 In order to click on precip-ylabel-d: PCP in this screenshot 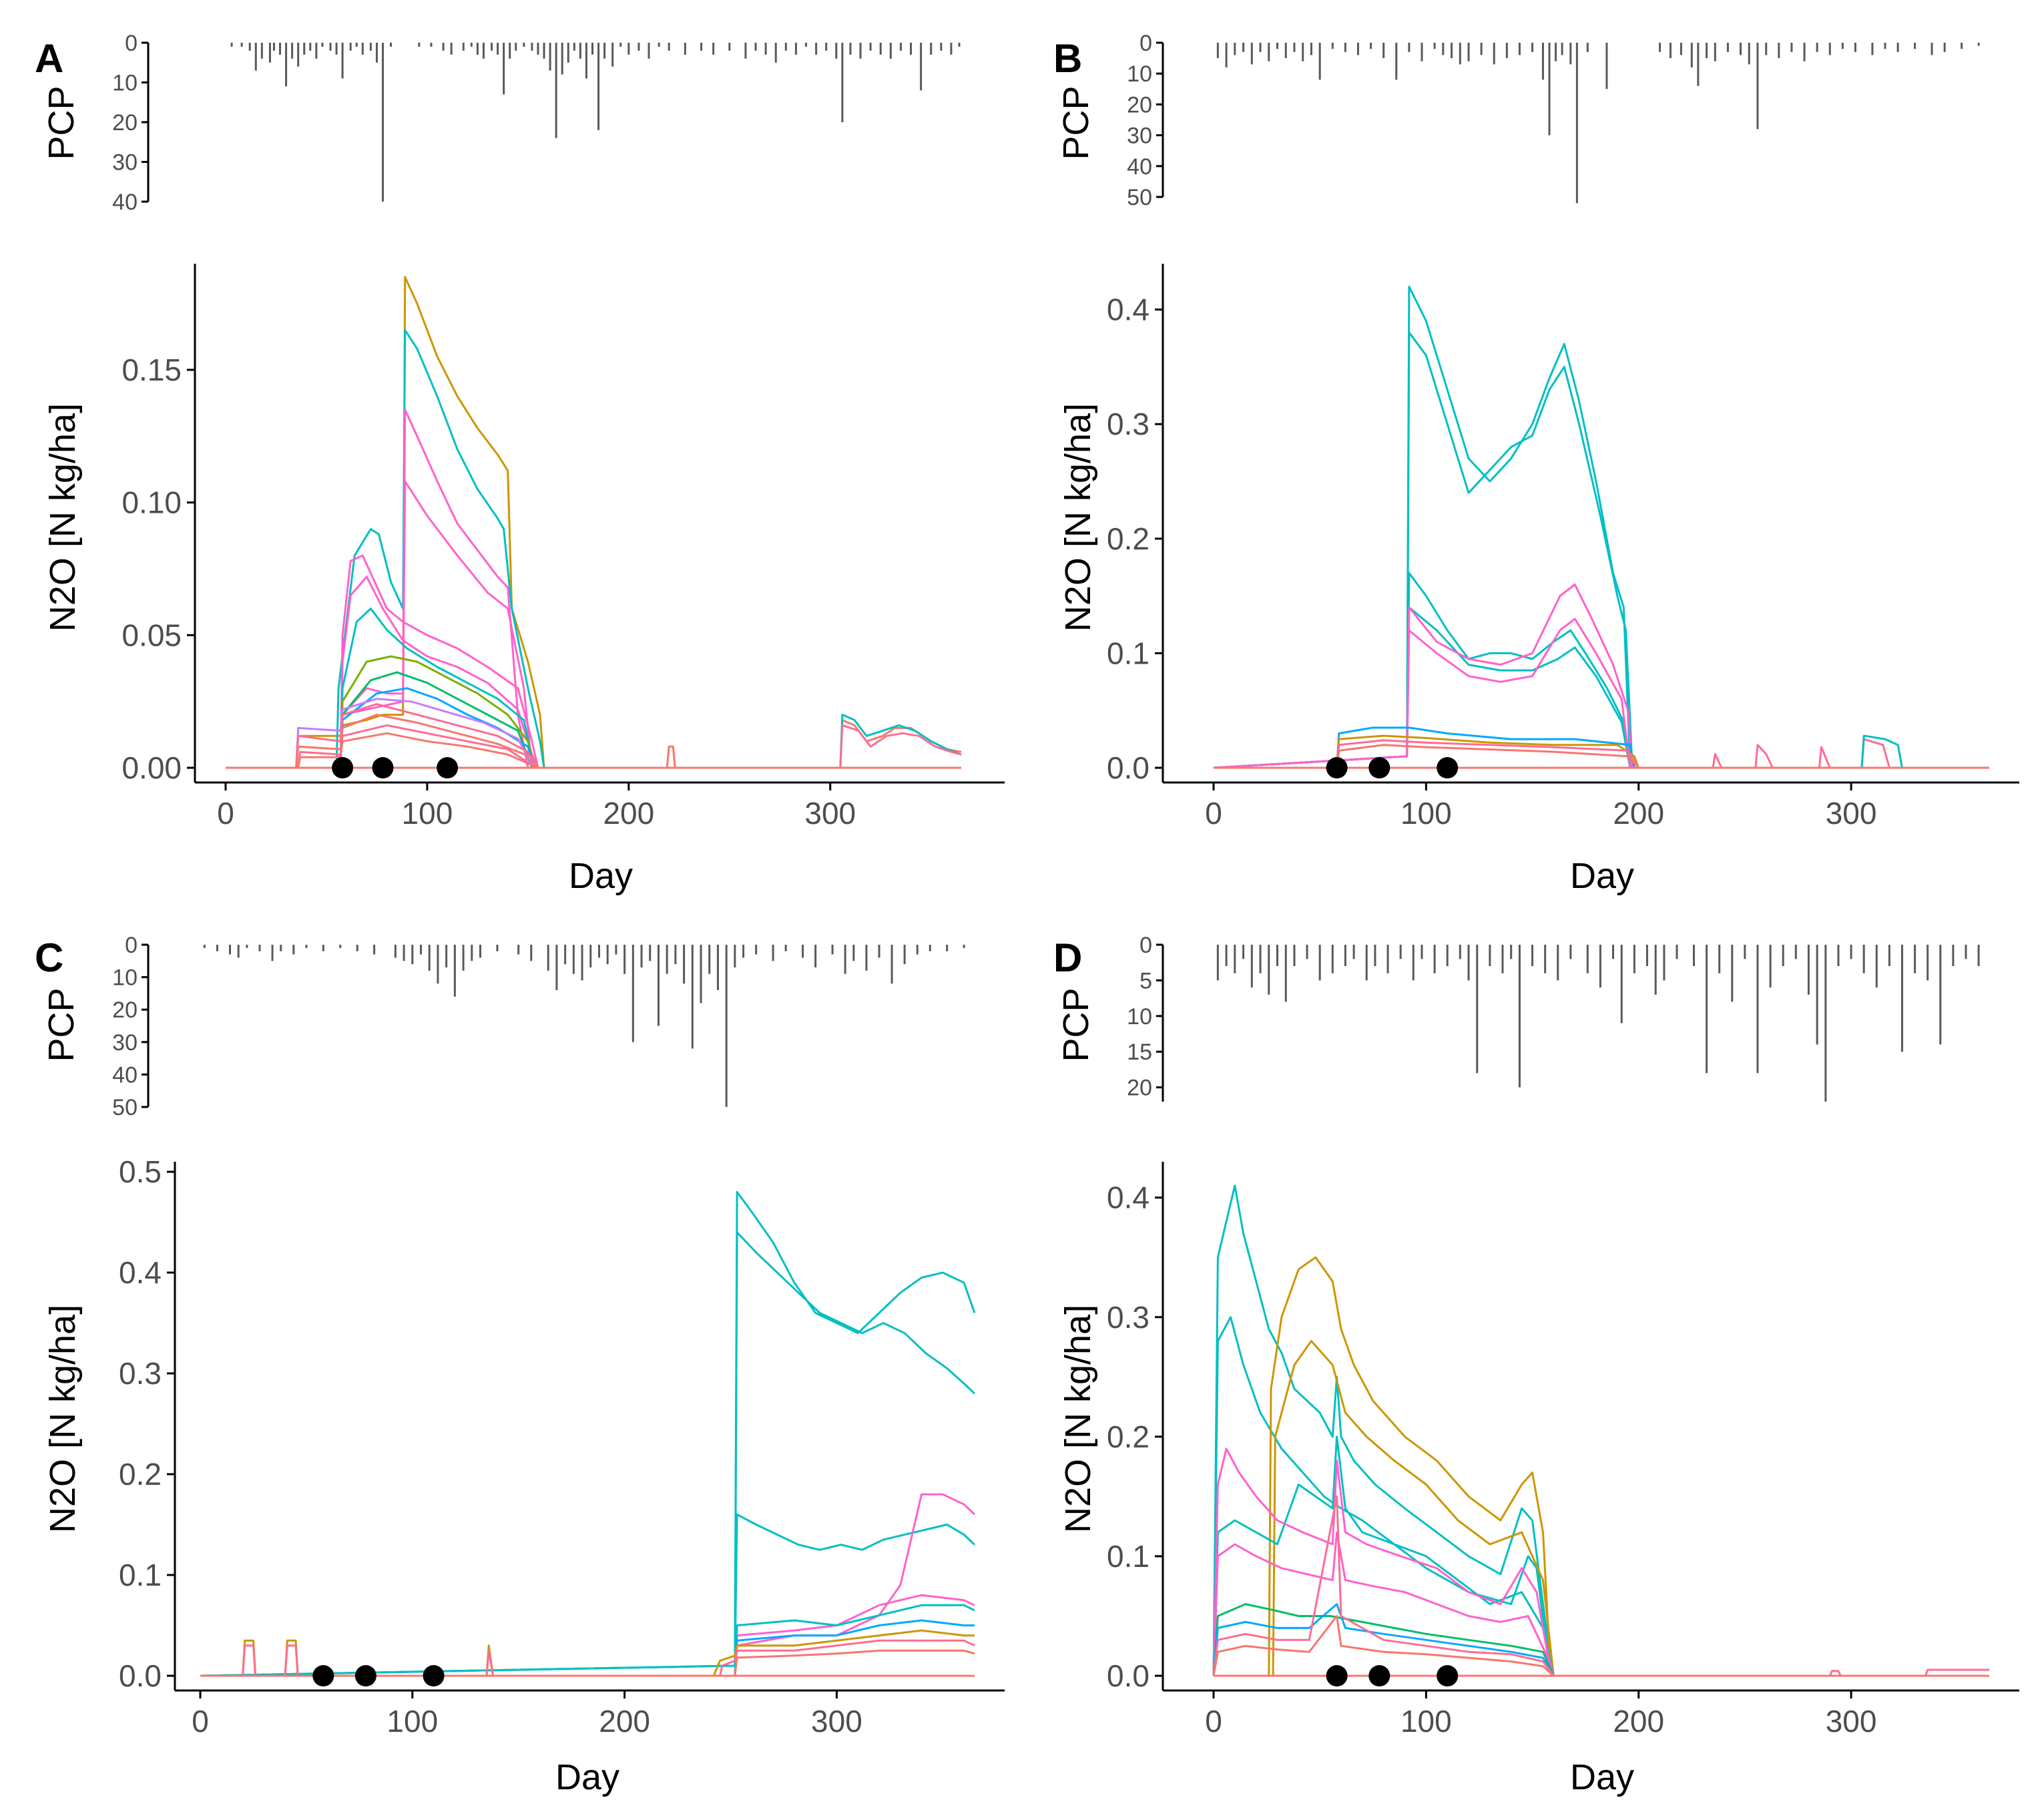, I will do `click(1076, 1024)`.